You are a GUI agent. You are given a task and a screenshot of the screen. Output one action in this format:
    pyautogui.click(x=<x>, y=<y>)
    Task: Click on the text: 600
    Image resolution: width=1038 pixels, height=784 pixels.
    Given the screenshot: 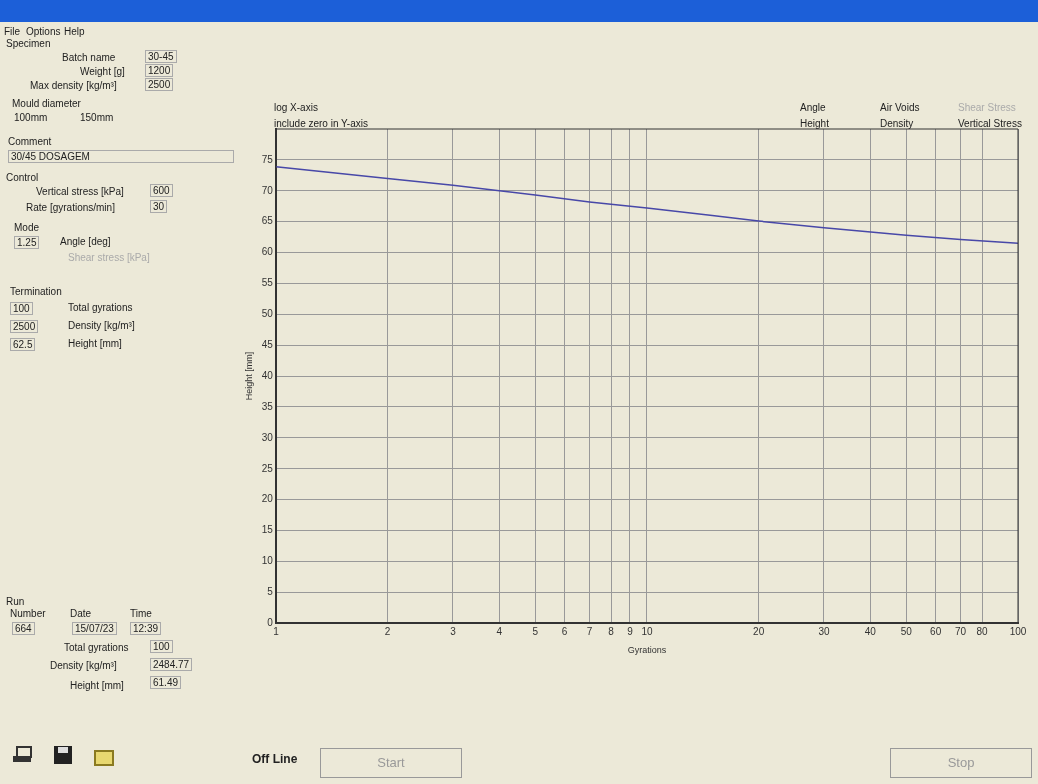 What is the action you would take?
    pyautogui.click(x=161, y=190)
    